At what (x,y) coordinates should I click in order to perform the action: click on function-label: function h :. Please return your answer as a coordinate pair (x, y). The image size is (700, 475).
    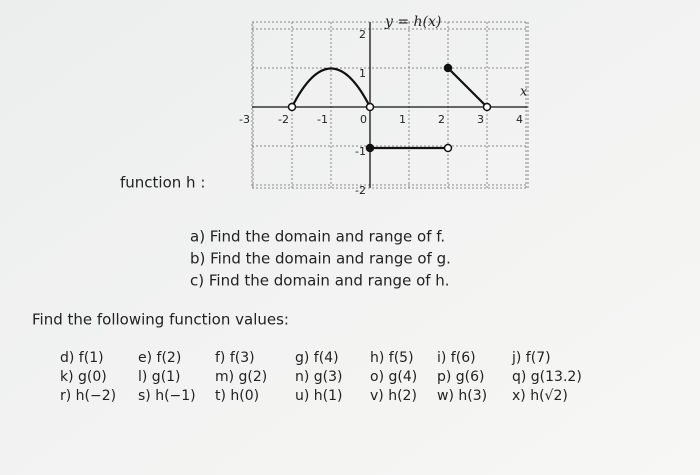
    Looking at the image, I should click on (162, 183).